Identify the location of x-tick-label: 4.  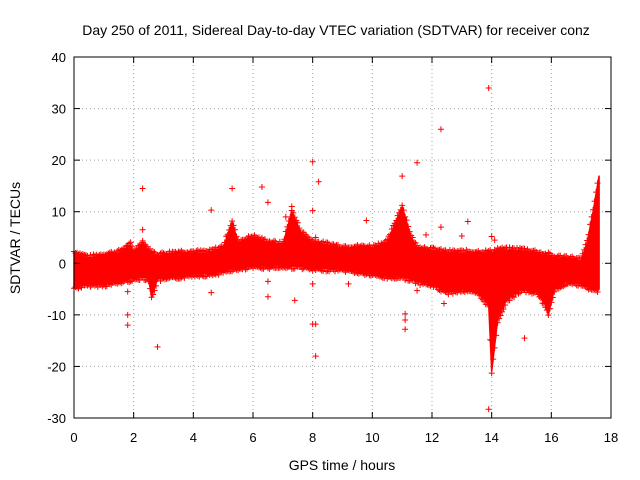
(193, 437).